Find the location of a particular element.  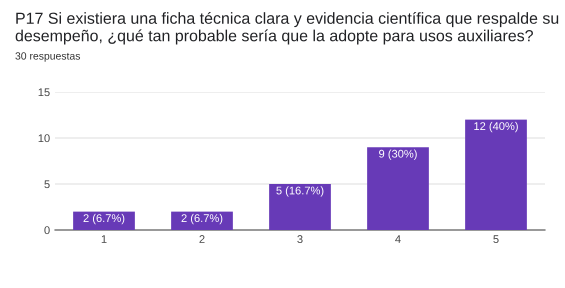

data-label: 9 (30%) is located at coordinates (398, 155).